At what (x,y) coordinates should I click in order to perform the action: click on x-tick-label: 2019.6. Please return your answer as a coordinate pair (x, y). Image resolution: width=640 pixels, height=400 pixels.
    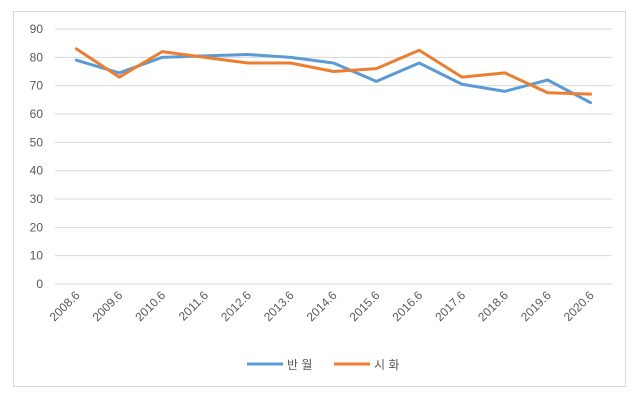
    Looking at the image, I should click on (536, 306).